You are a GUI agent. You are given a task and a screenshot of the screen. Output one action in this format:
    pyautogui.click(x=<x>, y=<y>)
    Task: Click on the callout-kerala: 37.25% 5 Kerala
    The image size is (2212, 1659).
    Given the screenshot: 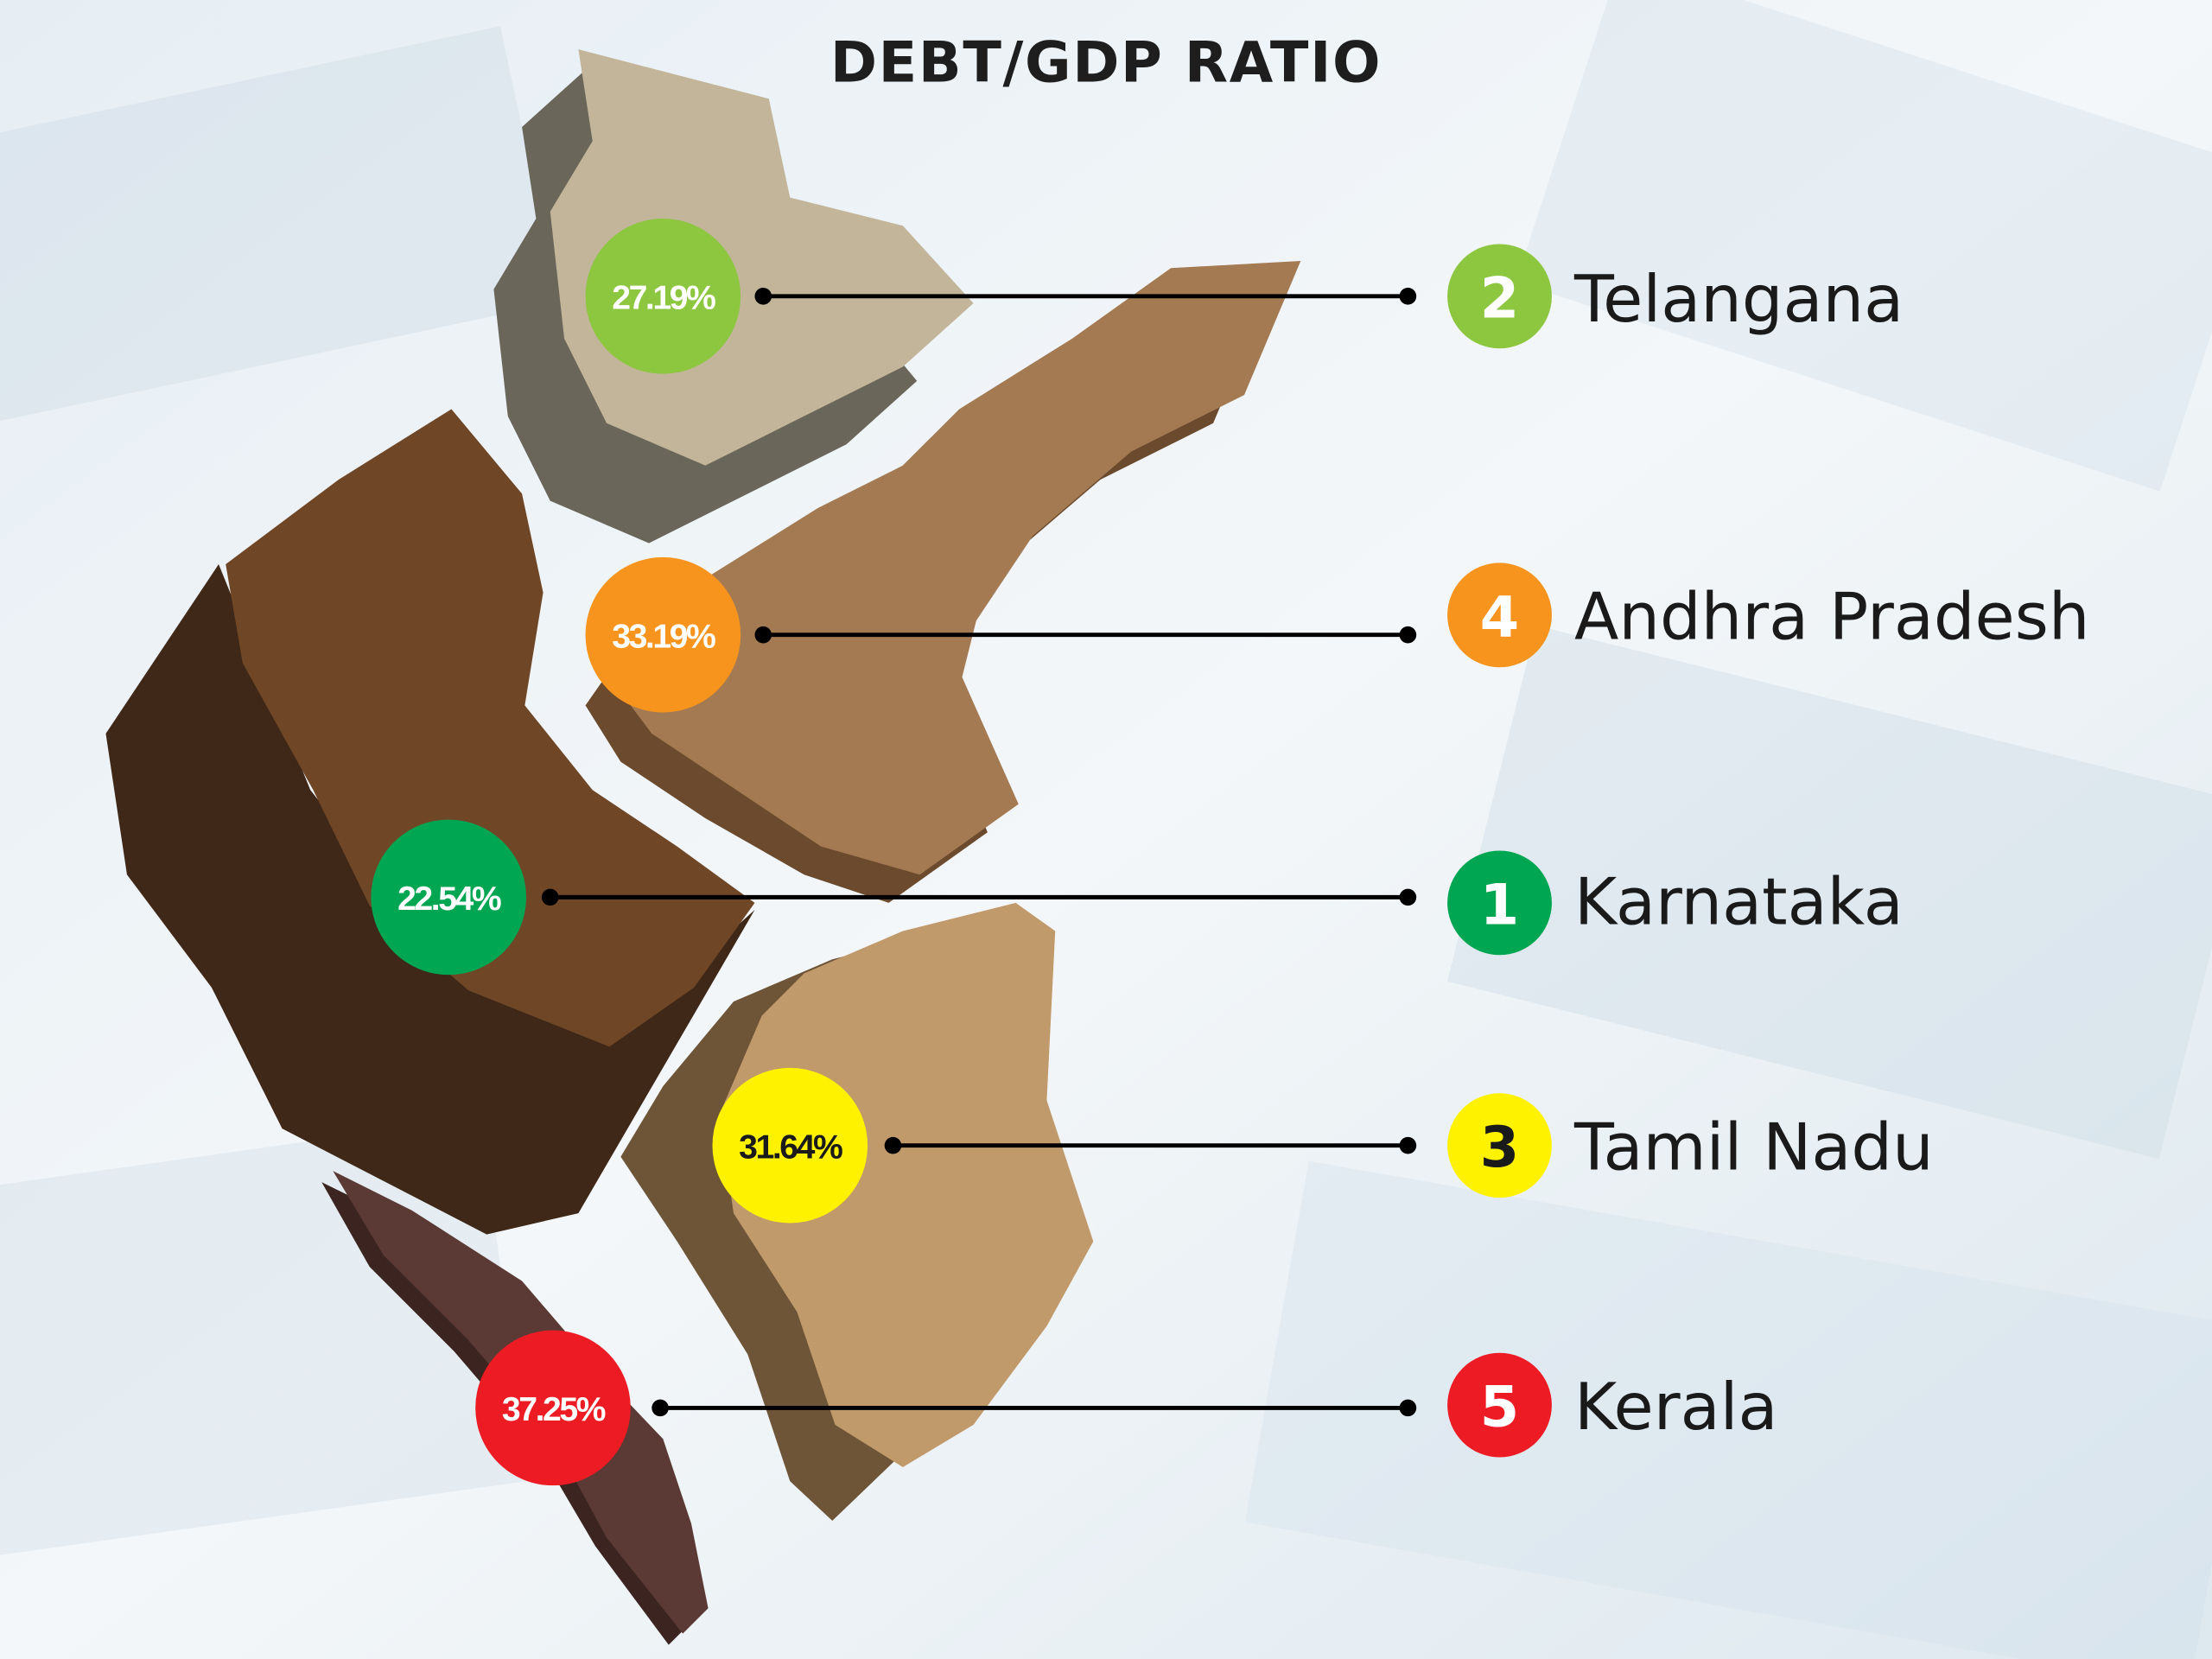 What is the action you would take?
    pyautogui.click(x=1126, y=1408)
    